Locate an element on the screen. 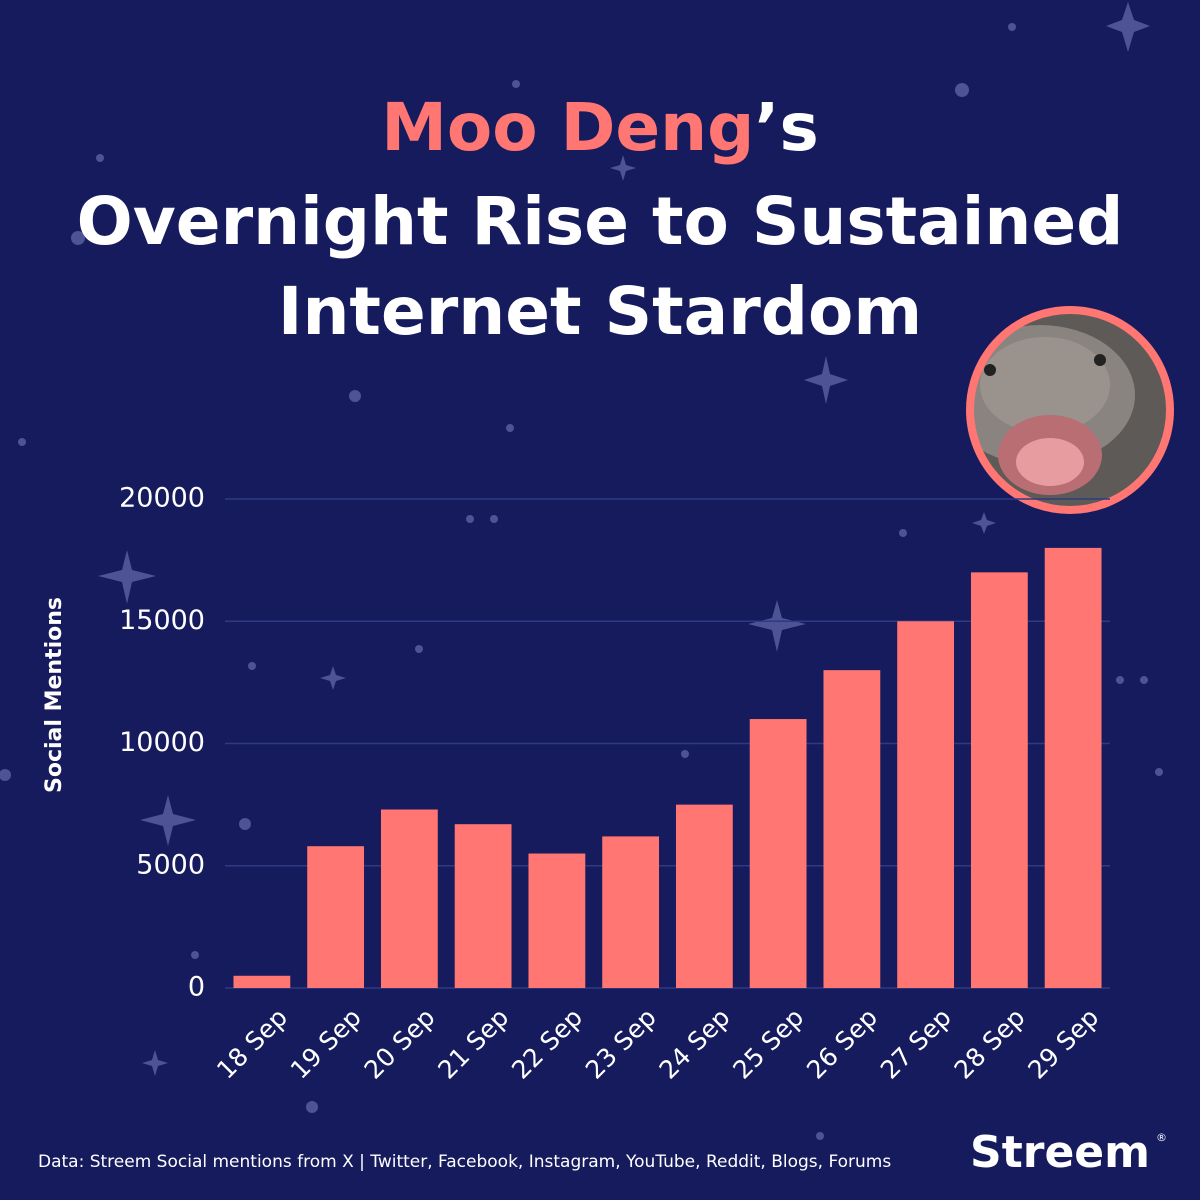 Image resolution: width=1200 pixels, height=1200 pixels. y-tick-label: 5000 is located at coordinates (170, 864).